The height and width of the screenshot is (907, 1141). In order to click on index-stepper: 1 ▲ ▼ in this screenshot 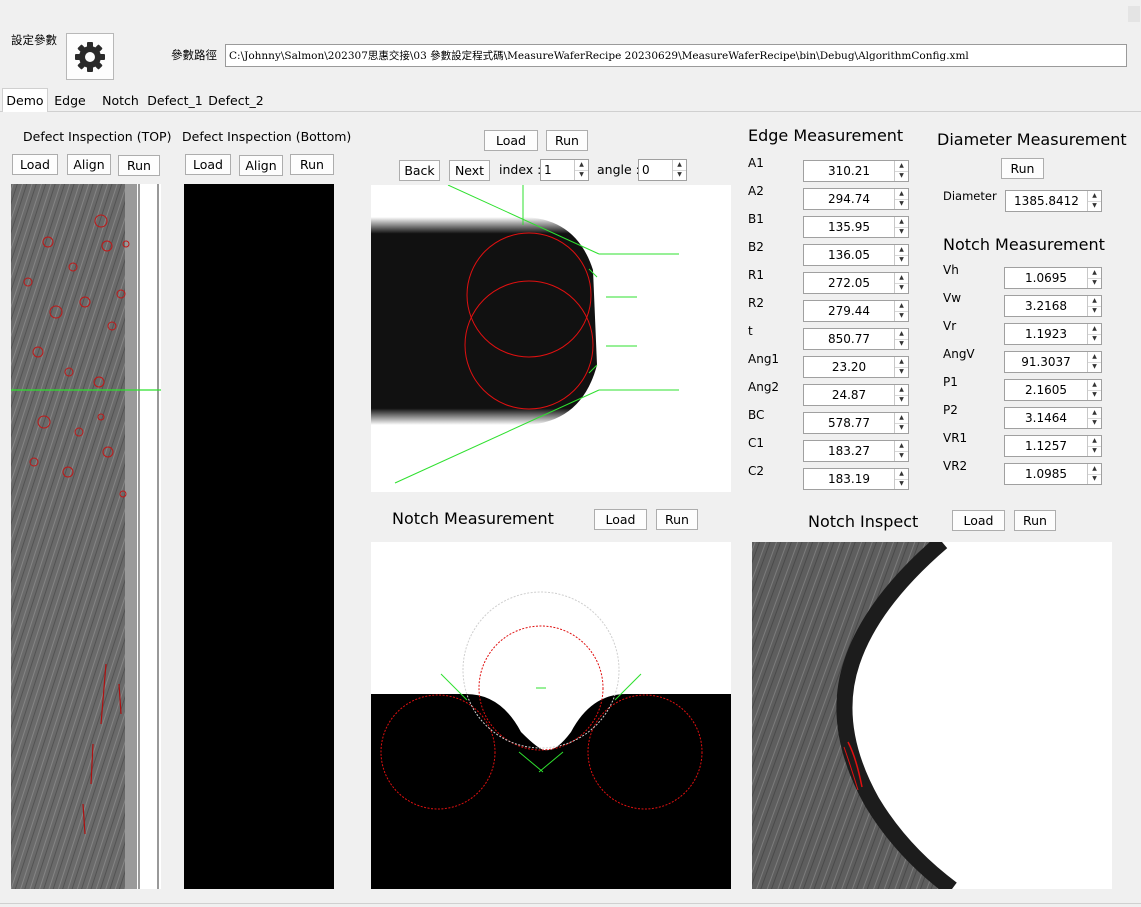, I will do `click(564, 170)`.